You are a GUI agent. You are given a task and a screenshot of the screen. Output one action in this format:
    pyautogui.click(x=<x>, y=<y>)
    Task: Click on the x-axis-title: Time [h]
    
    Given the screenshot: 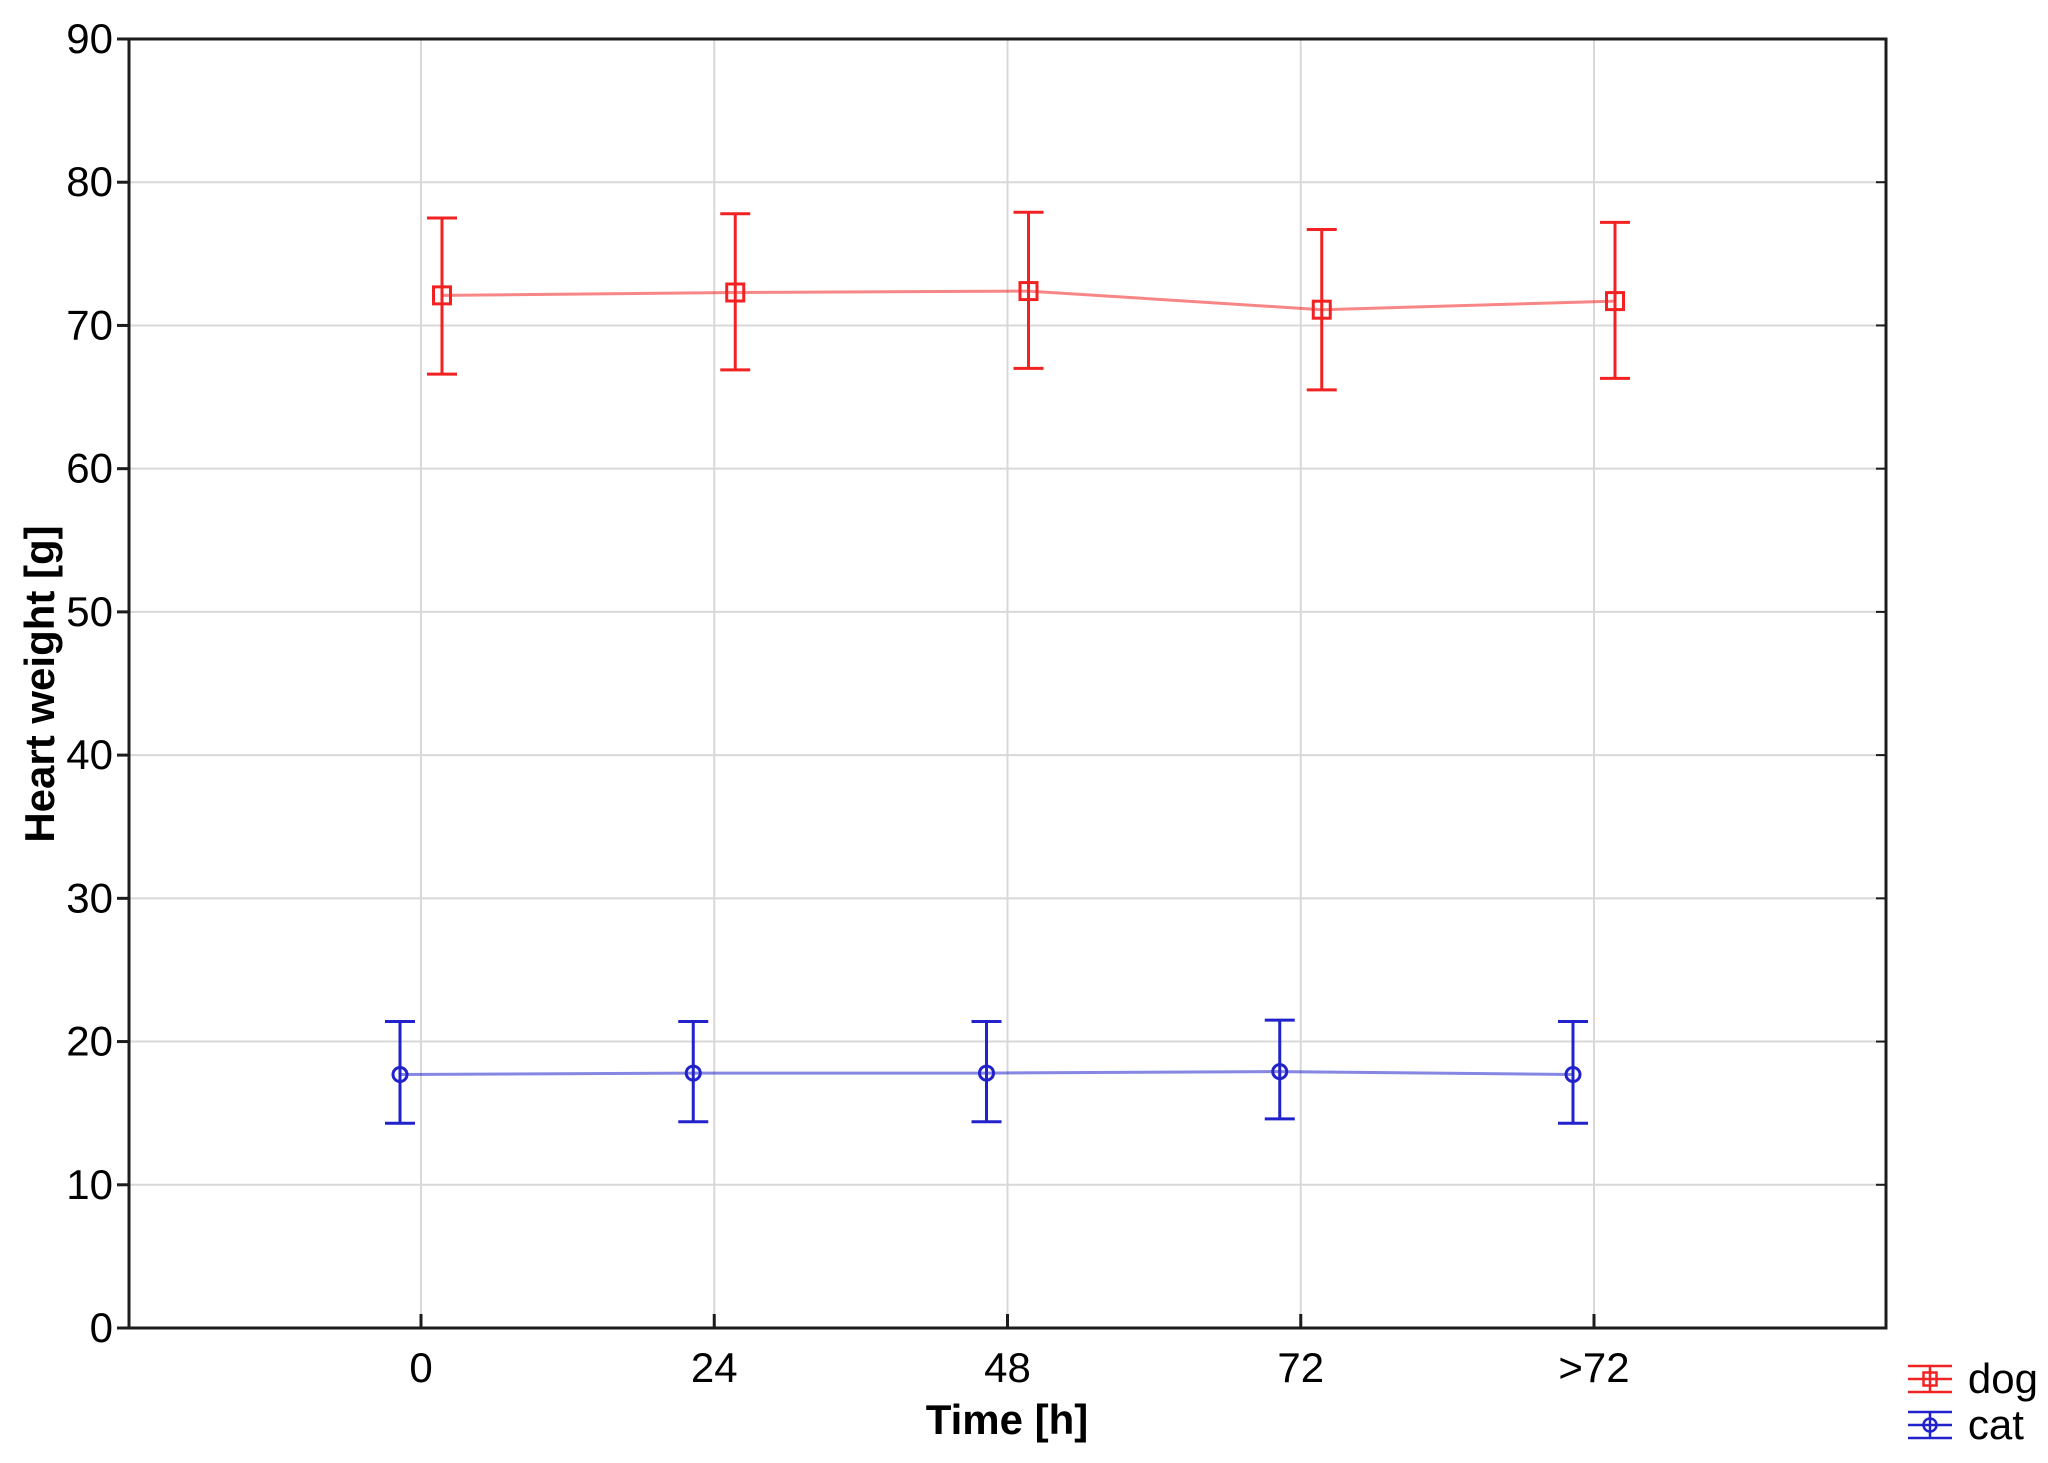 What is the action you would take?
    pyautogui.click(x=1007, y=1419)
    